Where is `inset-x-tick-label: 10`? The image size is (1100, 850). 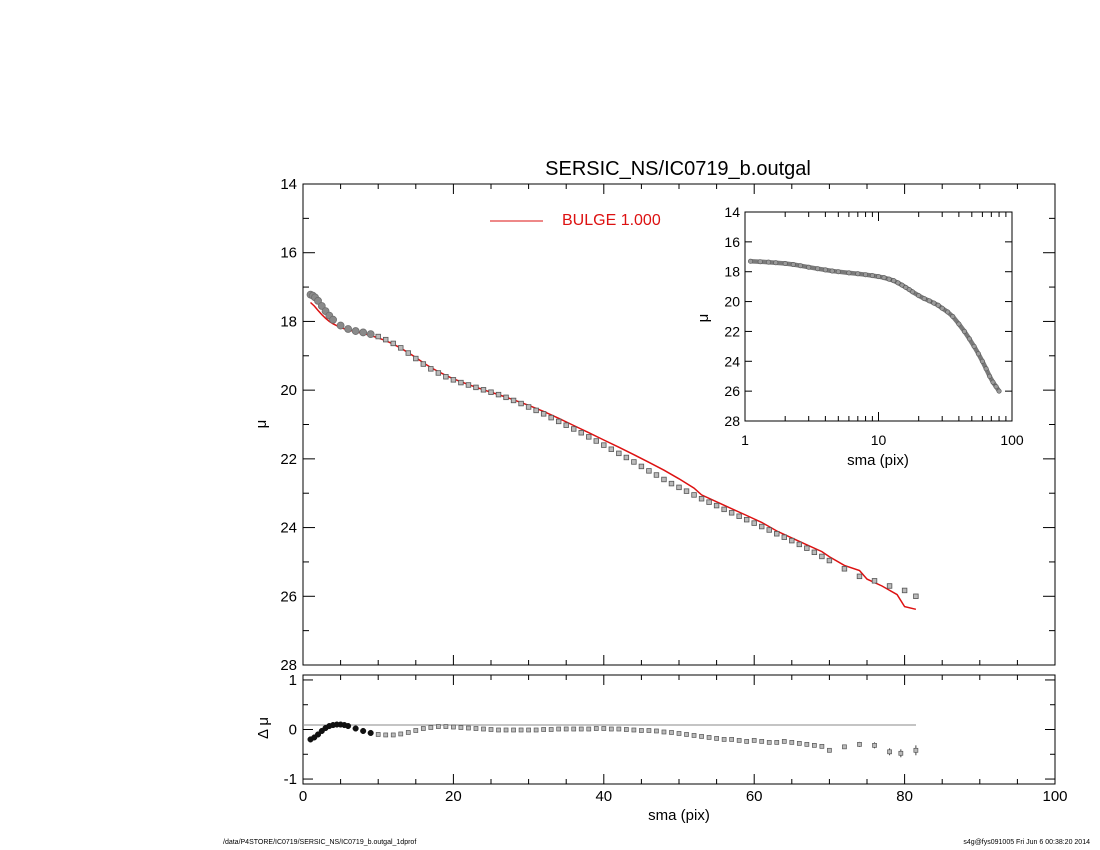 inset-x-tick-label: 10 is located at coordinates (879, 440).